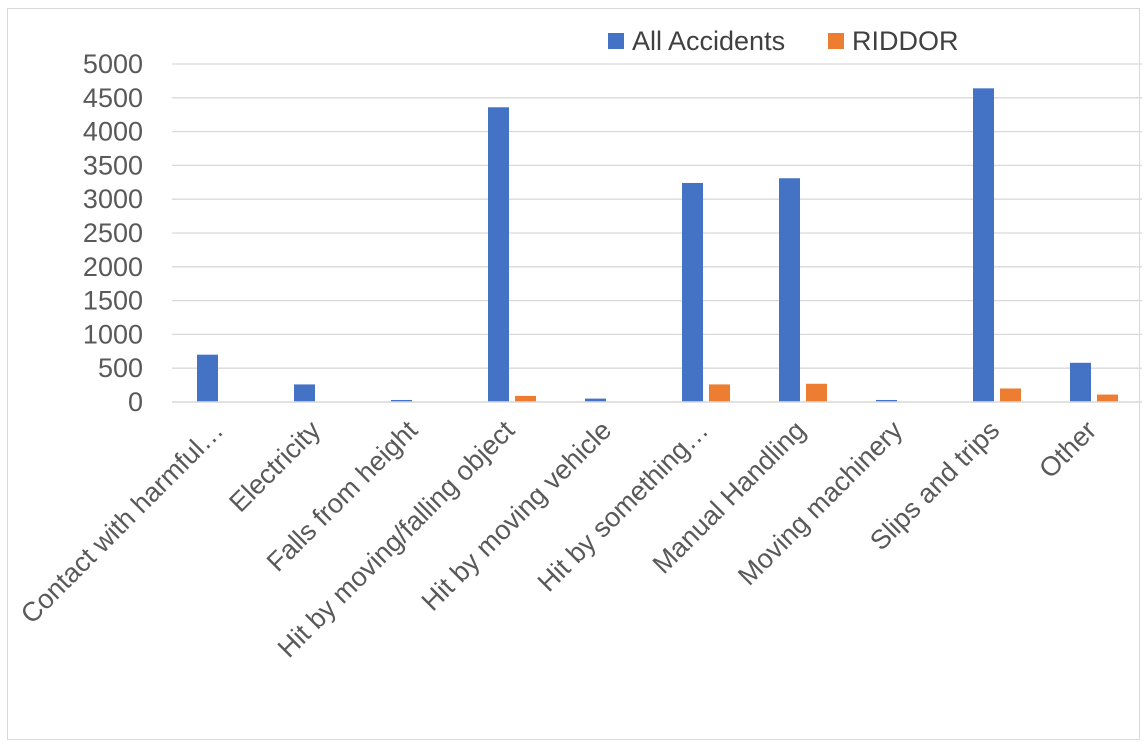  What do you see at coordinates (113, 165) in the screenshot?
I see `y-tick-label: 3500` at bounding box center [113, 165].